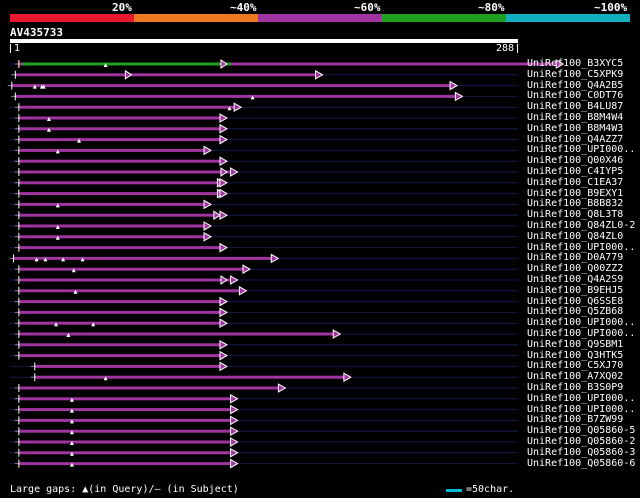 The image size is (640, 498). Describe the element at coordinates (575, 301) in the screenshot. I see `hit-label: UniRef100_Q6SSE8` at that location.